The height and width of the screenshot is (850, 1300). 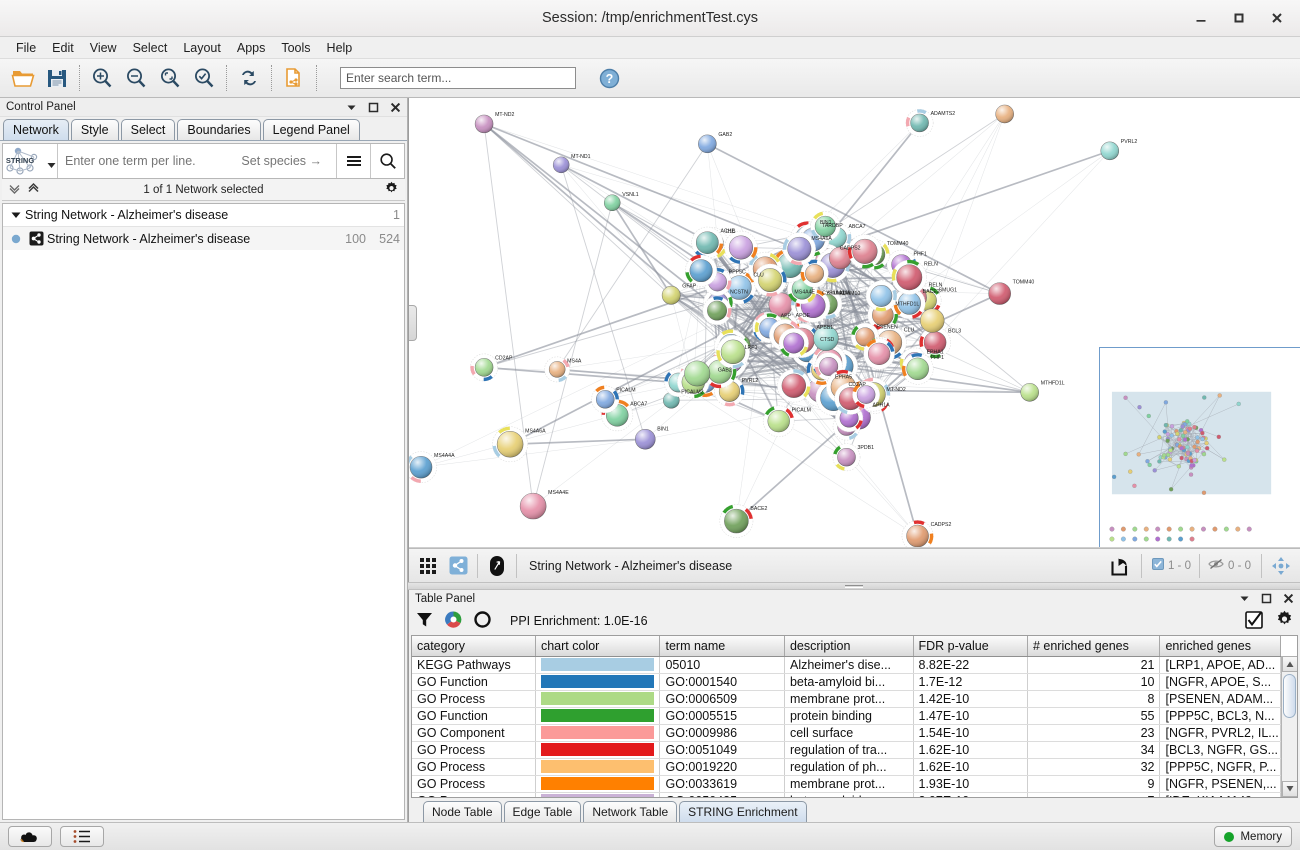 What do you see at coordinates (1120, 566) in the screenshot?
I see `export-image-icon` at bounding box center [1120, 566].